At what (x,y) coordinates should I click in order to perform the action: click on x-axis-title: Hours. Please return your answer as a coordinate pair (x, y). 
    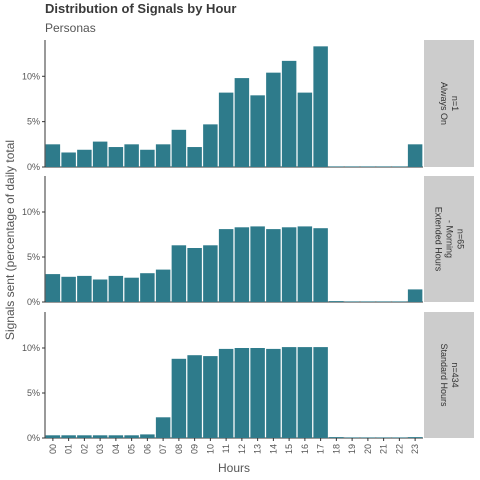
    Looking at the image, I should click on (234, 468).